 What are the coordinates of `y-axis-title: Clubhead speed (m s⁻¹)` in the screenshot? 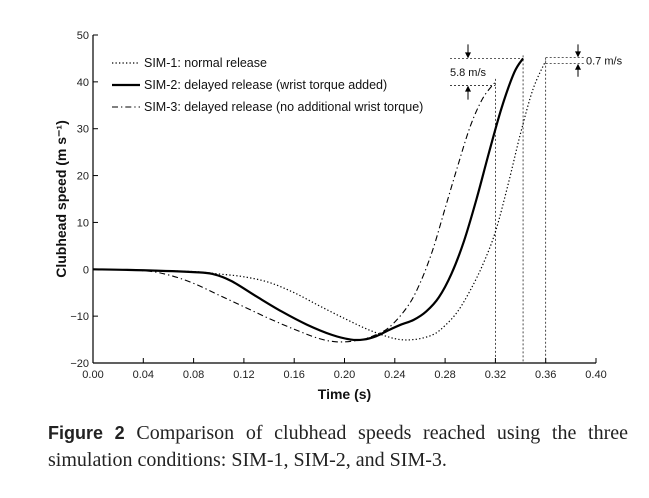 It's located at (61, 199).